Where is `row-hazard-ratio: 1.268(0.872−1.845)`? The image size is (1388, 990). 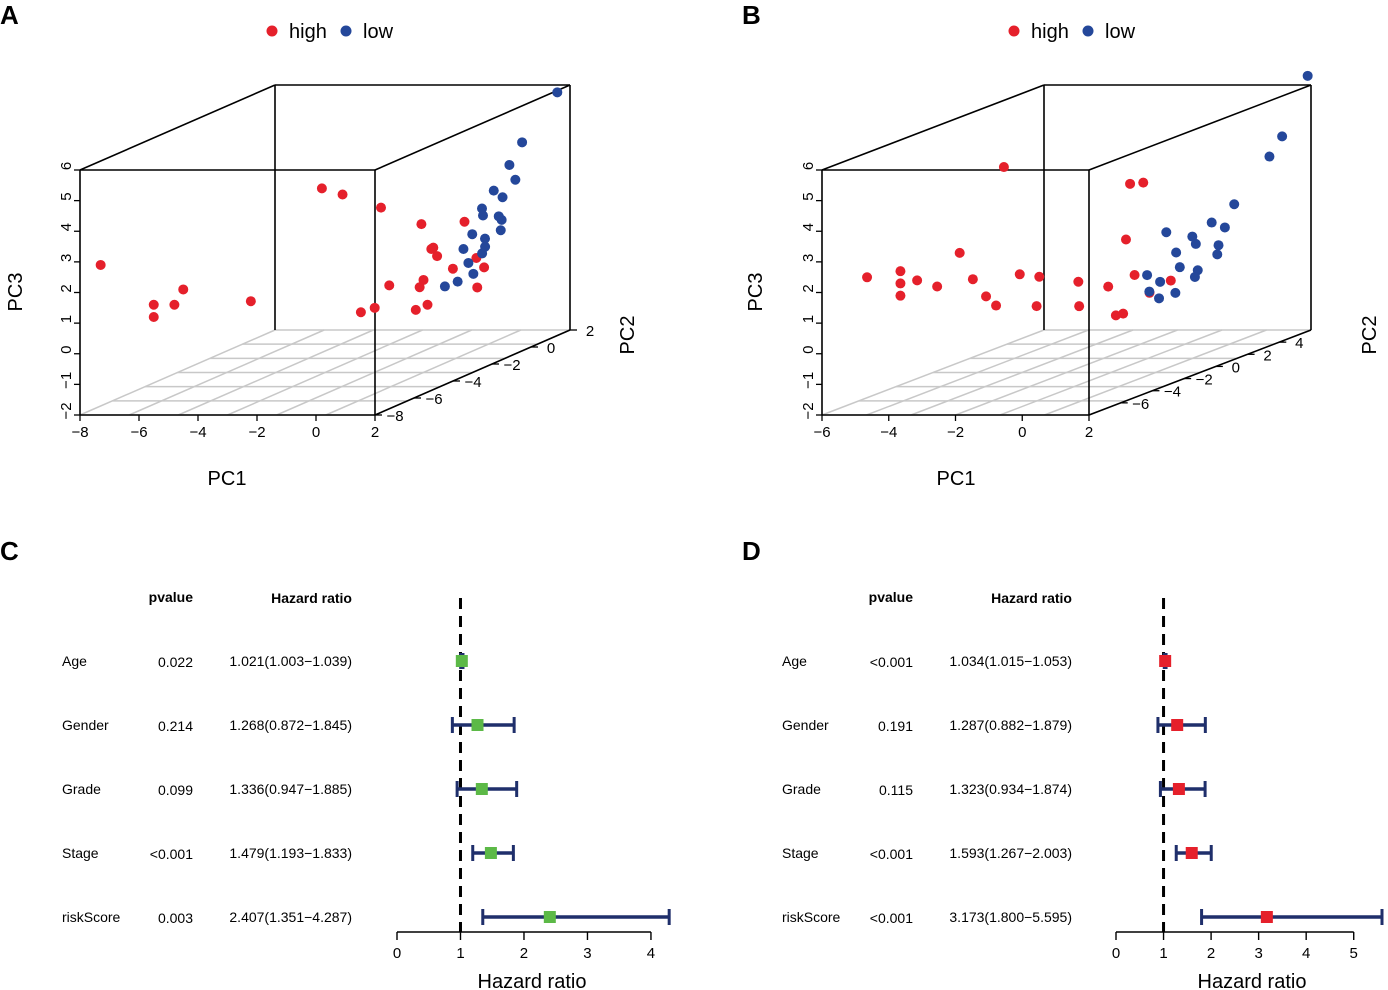
row-hazard-ratio: 1.268(0.872−1.845) is located at coordinates (290, 725).